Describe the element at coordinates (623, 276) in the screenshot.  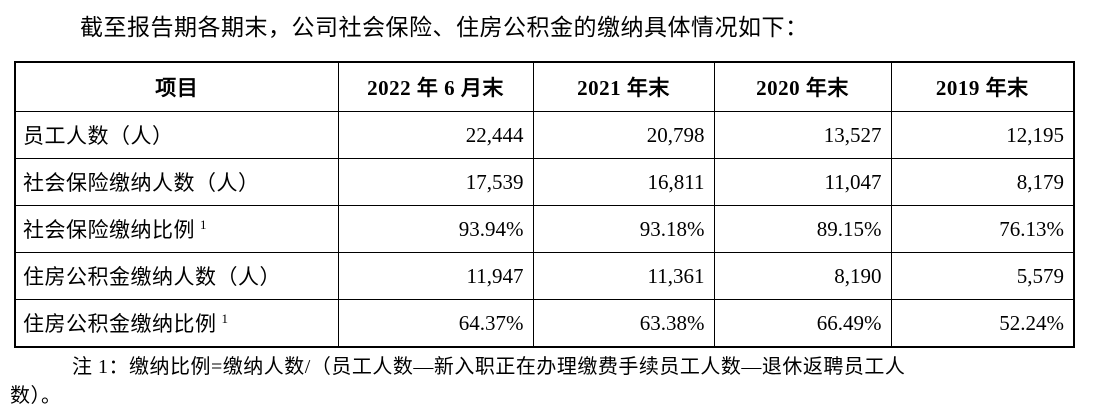
I see `table-cell: 11,361` at that location.